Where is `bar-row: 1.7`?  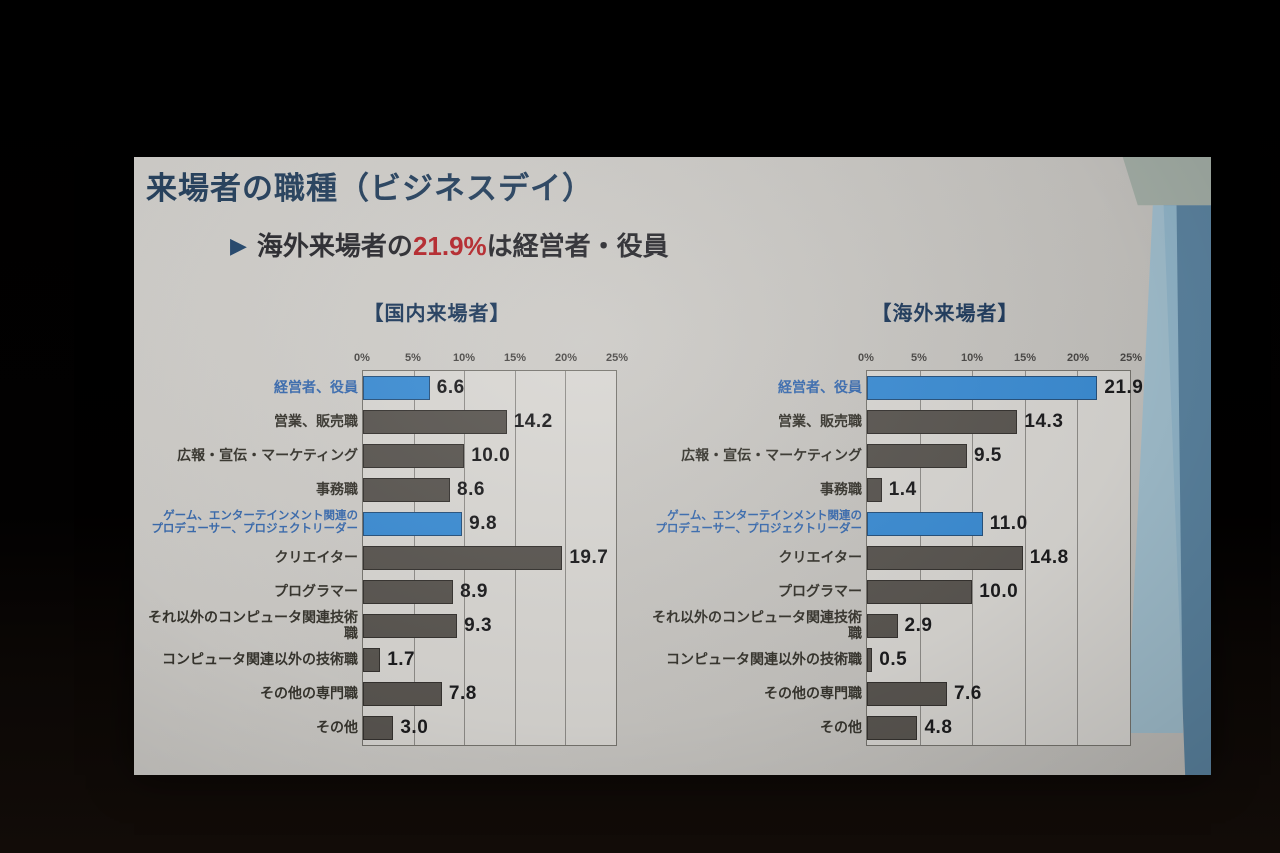
bar-row: 1.7 is located at coordinates (489, 660).